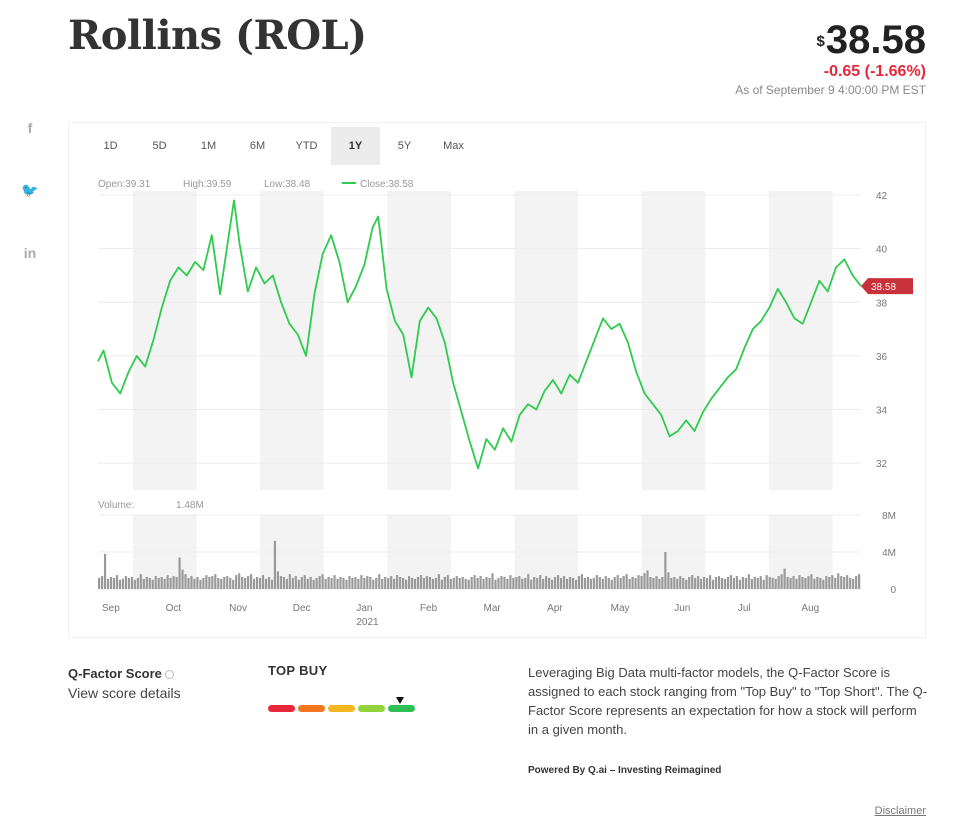  I want to click on range-tab-5y: 5Y, so click(404, 146).